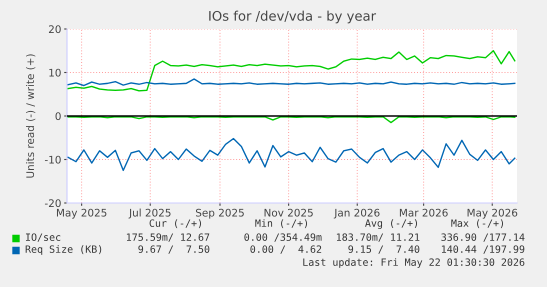  What do you see at coordinates (384, 249) in the screenshot?
I see `text: 9.15 / 7.40` at bounding box center [384, 249].